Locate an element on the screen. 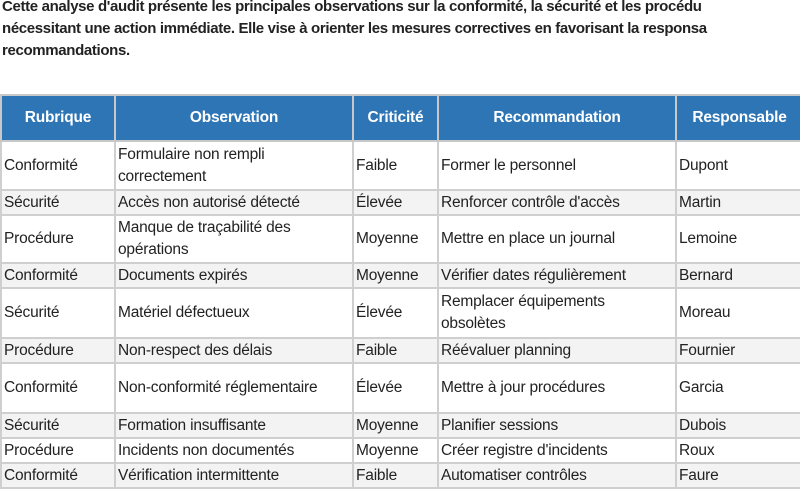  cell-responsable: Fournier is located at coordinates (737, 350).